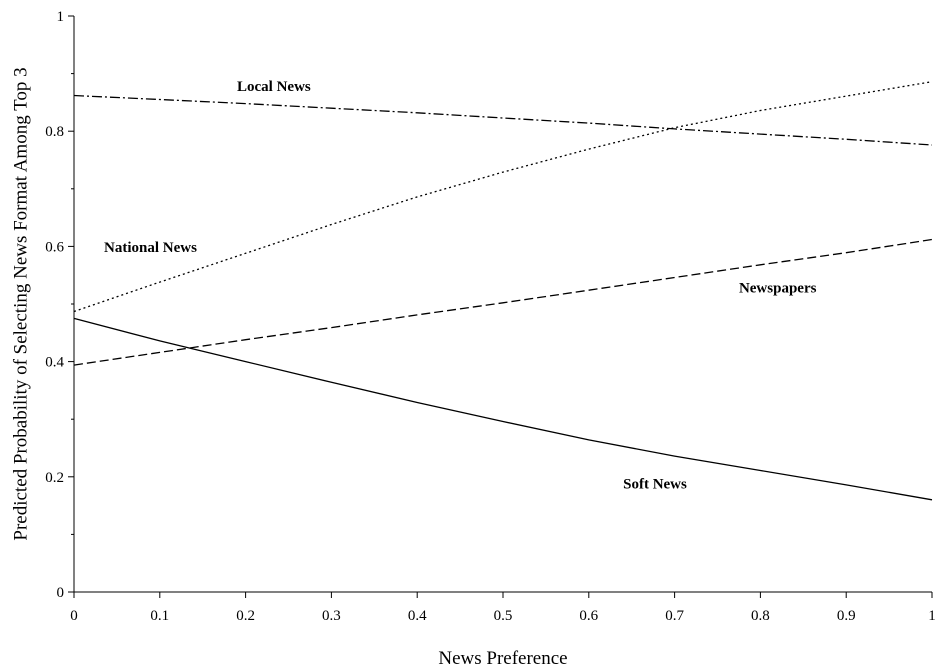 The height and width of the screenshot is (668, 936). Describe the element at coordinates (655, 484) in the screenshot. I see `label-soft-news: Soft News` at that location.